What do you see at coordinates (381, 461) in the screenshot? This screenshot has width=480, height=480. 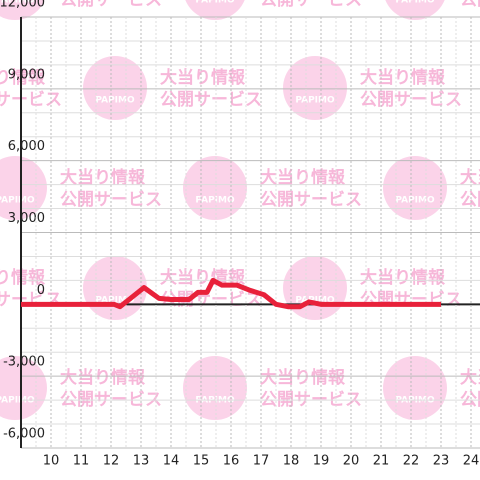 I see `x-tick-label: 21` at bounding box center [381, 461].